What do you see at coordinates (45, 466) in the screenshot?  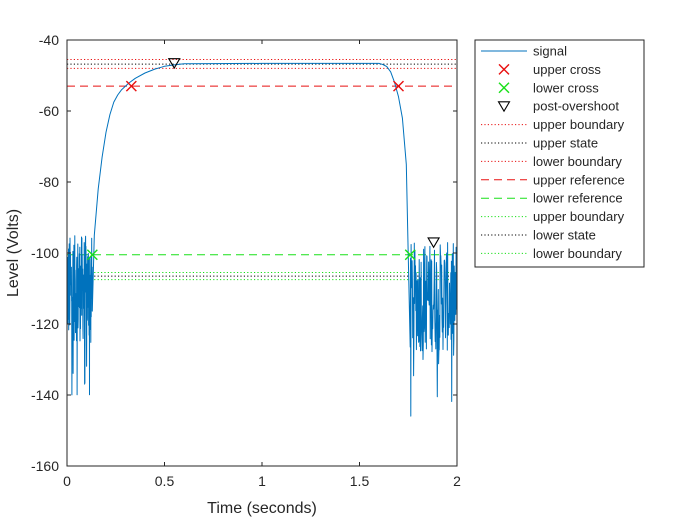 I see `y-tick-label: -160` at bounding box center [45, 466].